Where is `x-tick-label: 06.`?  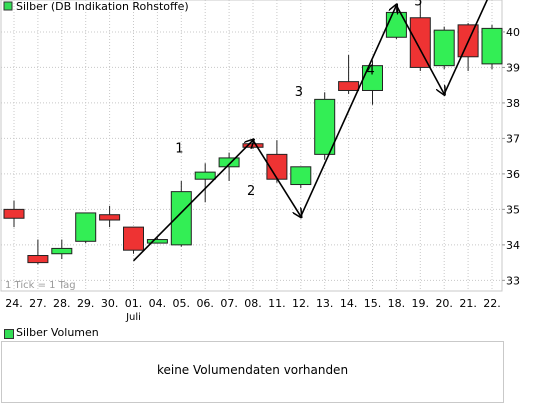
x-tick-label: 06. is located at coordinates (205, 303).